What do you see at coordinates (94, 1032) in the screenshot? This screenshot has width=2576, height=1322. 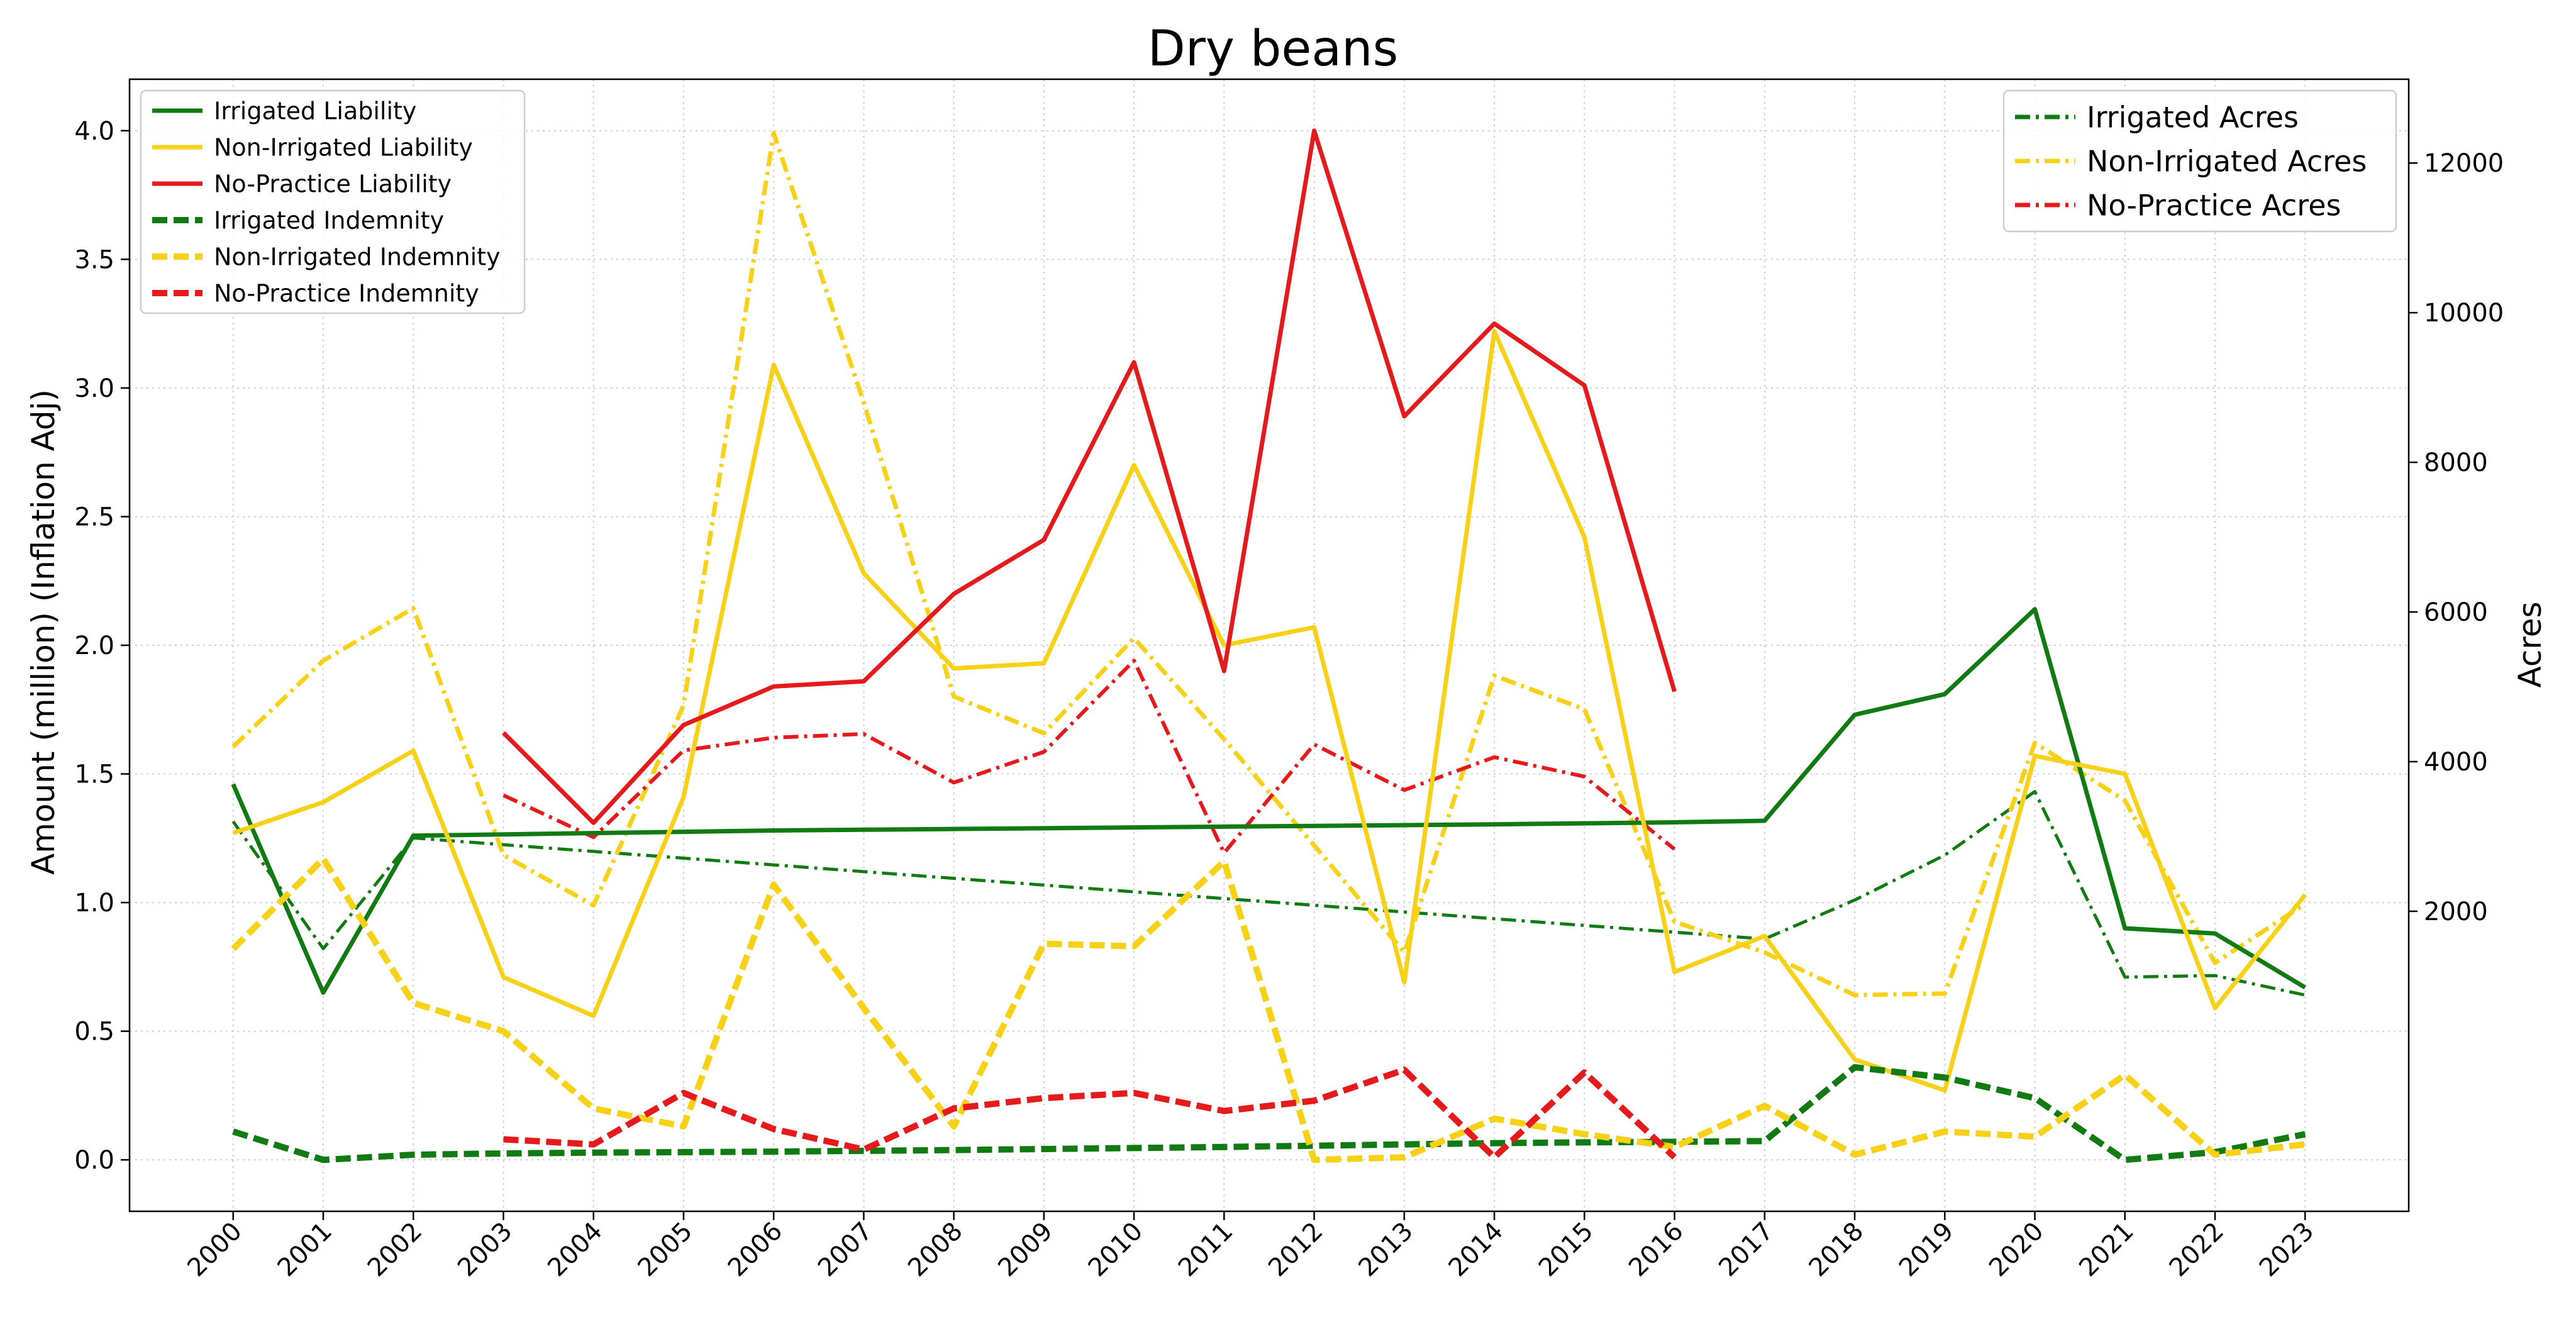 I see `y-tick-label: 0.5` at bounding box center [94, 1032].